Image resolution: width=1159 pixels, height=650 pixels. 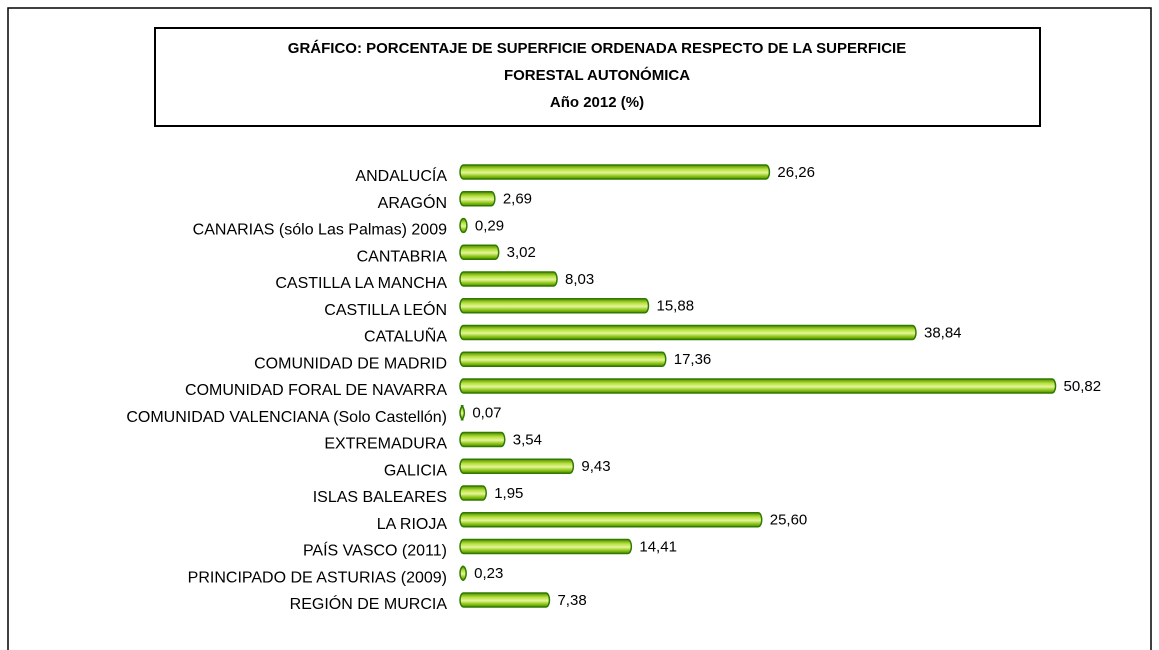 I want to click on y-tick-label: REGIÓN DE MURCIA, so click(x=369, y=603).